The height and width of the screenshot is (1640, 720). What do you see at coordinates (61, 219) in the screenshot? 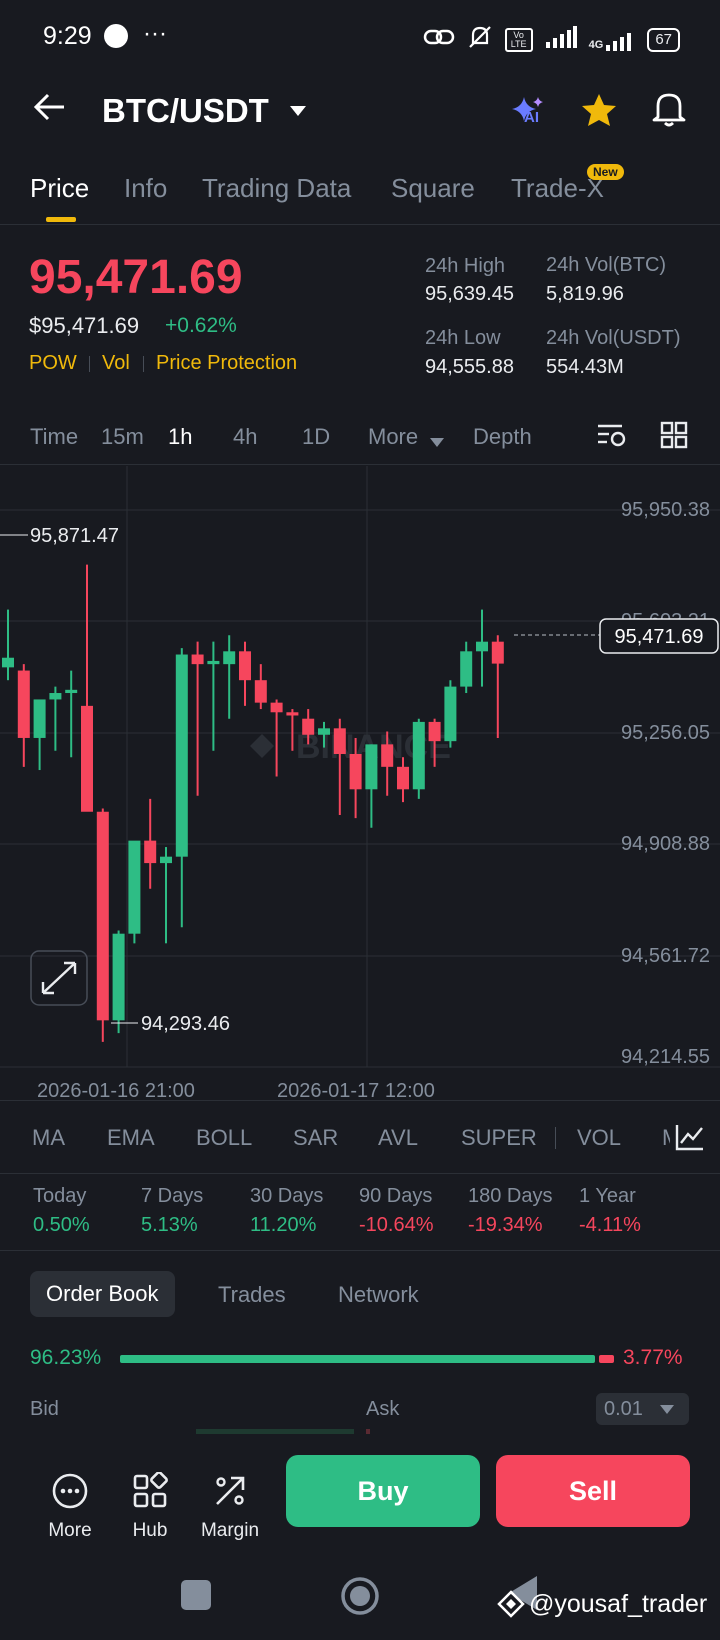
I see `active-tab-indicator` at bounding box center [61, 219].